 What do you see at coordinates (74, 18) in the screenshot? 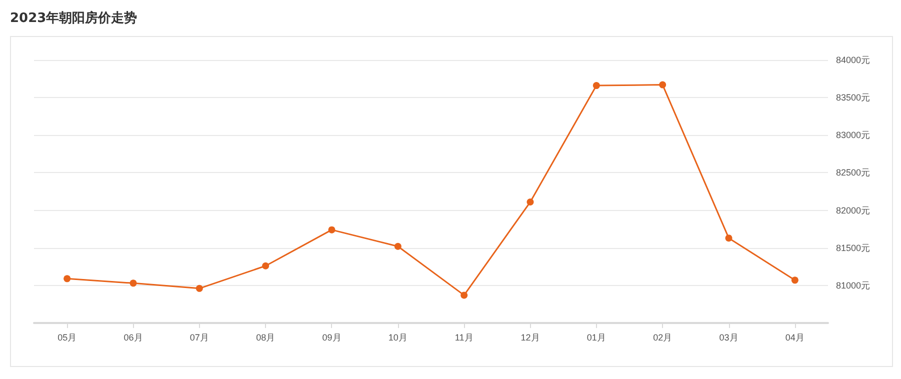
I see `chart-title: 2023年朝阳房价走势` at bounding box center [74, 18].